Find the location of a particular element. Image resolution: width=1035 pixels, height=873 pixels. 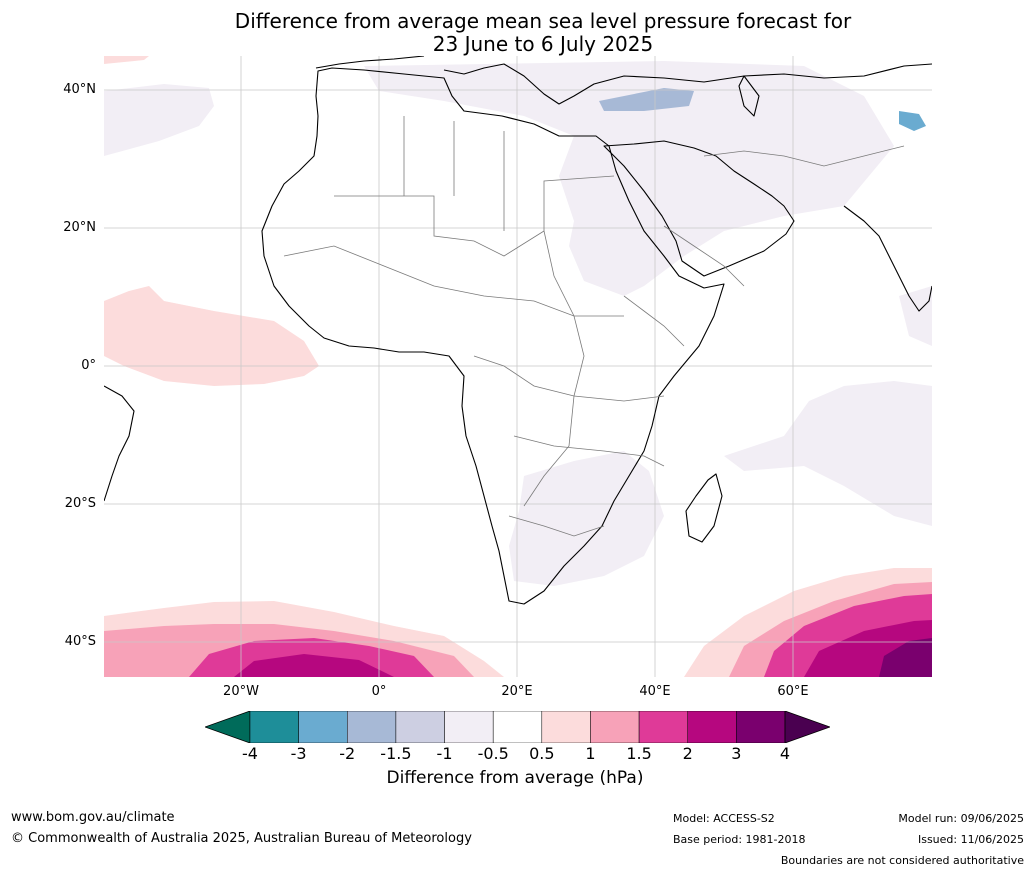

shade-negative-arabian is located at coordinates (915, 316).